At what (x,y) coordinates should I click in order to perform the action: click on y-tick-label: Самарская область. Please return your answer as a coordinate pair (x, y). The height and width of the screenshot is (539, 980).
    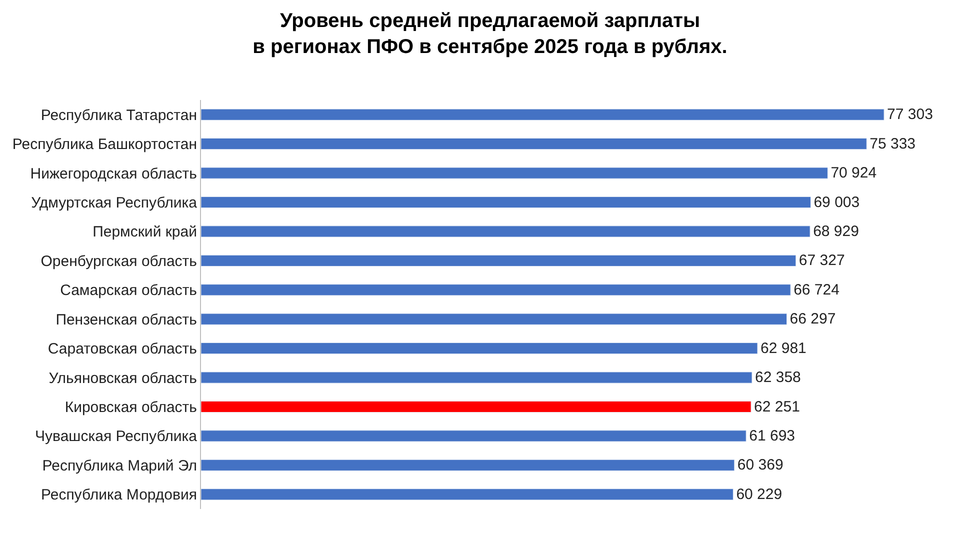
    Looking at the image, I should click on (129, 291).